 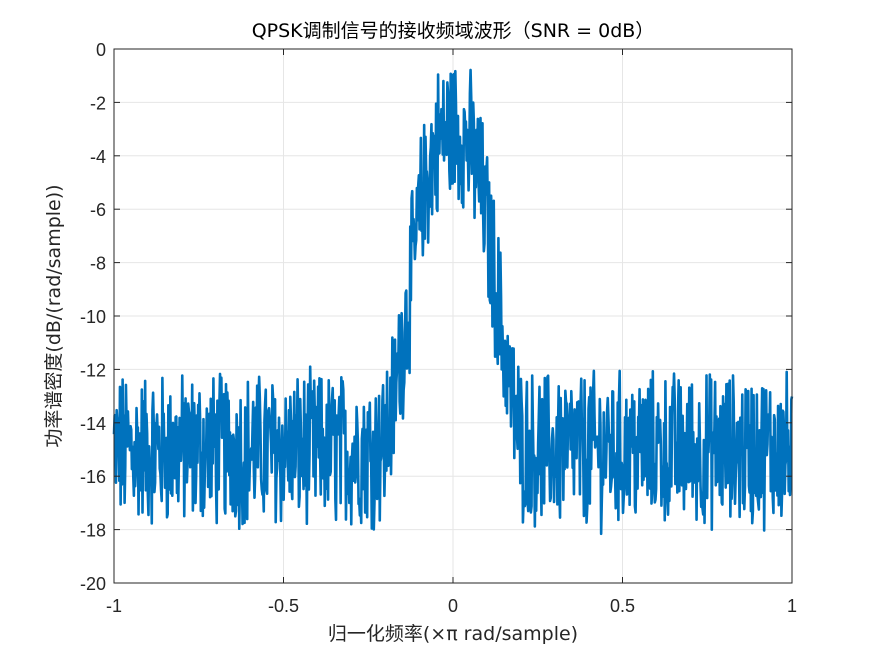 I want to click on y-tick-label: -2, so click(x=98, y=103).